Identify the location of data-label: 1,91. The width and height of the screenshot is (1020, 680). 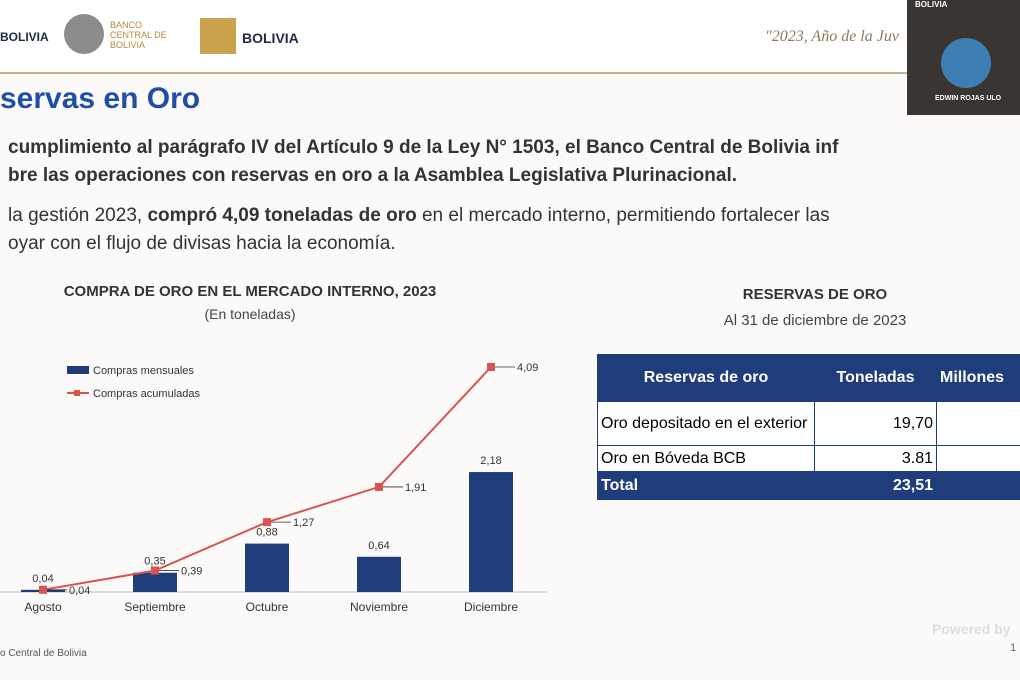
(415, 488).